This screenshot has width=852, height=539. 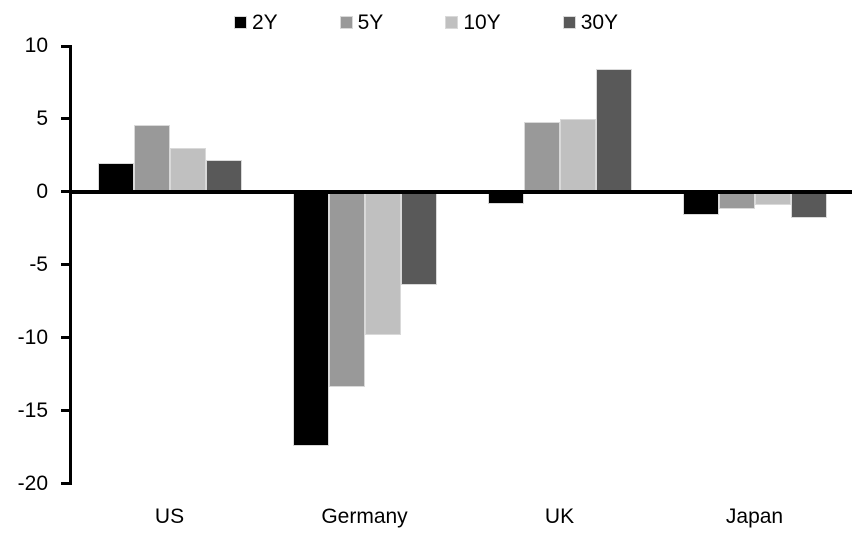 I want to click on legend-item-5y: 5Y, so click(x=361, y=22).